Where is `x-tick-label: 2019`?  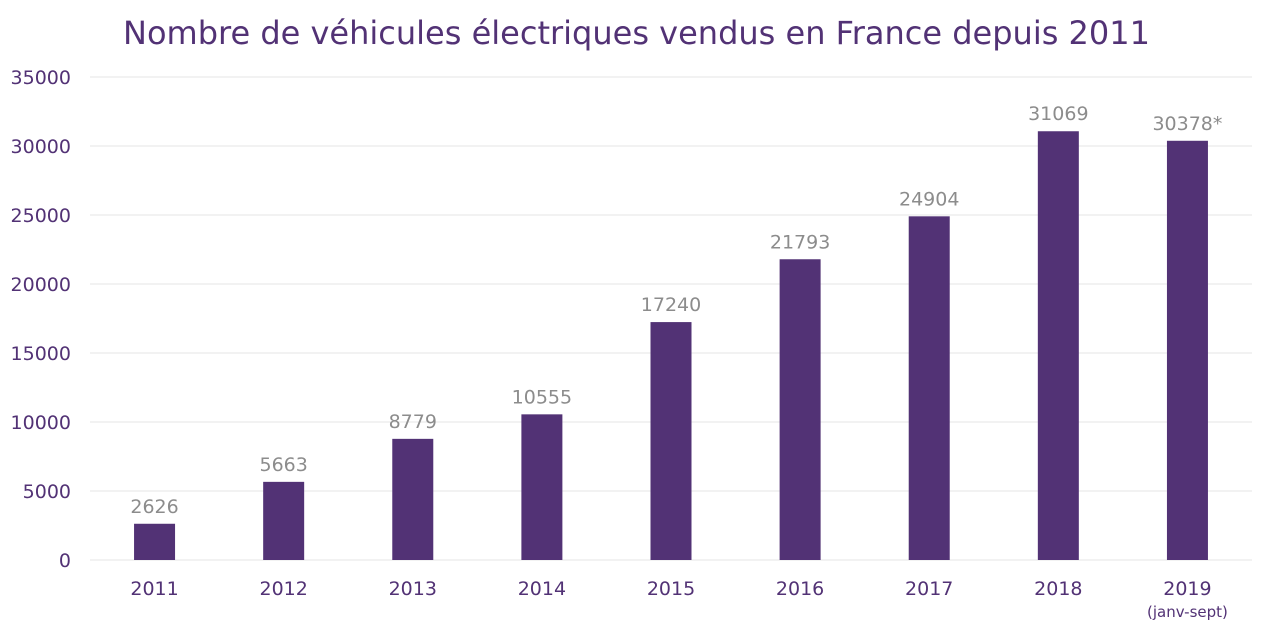 x-tick-label: 2019 is located at coordinates (1187, 589).